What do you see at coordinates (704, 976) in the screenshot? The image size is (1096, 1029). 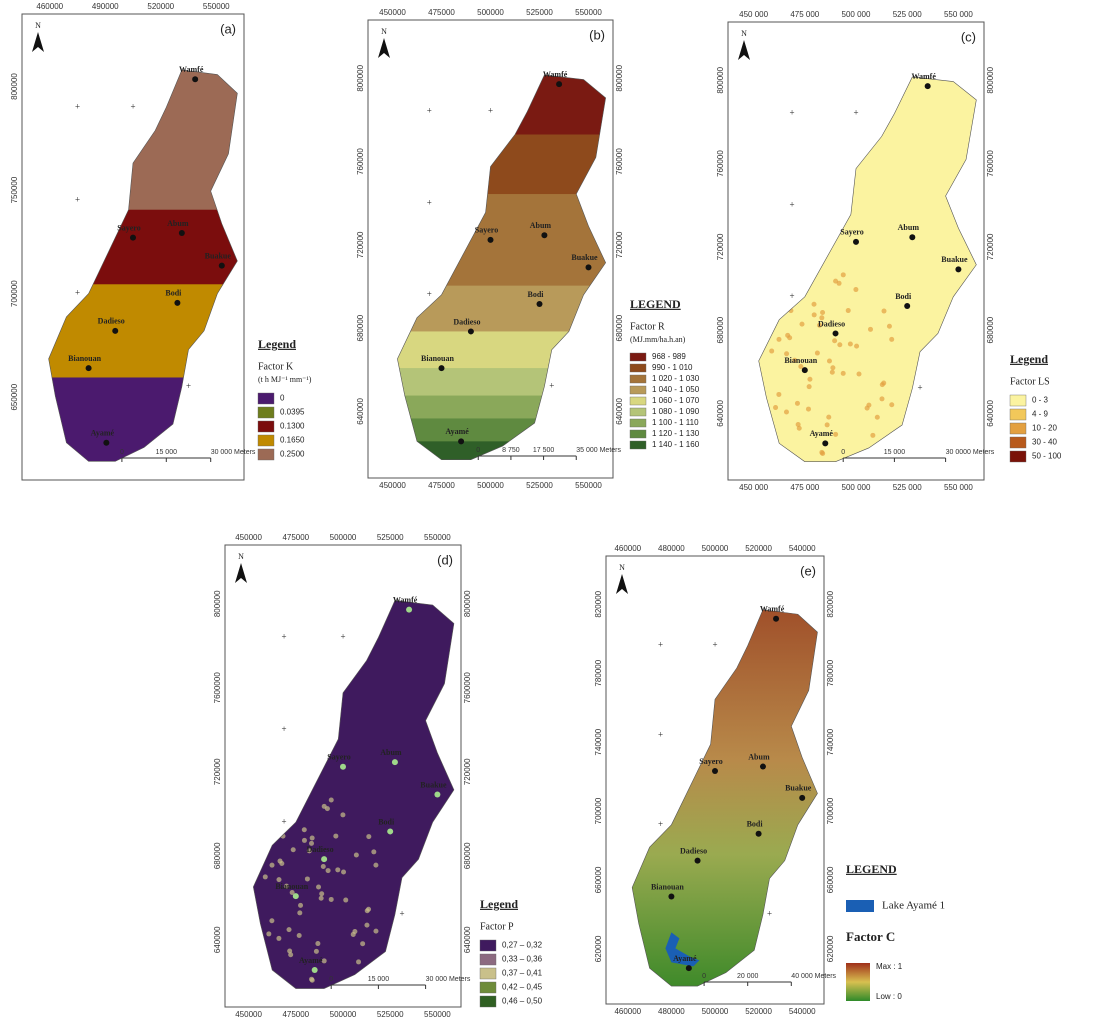 I see `scale-label: 0` at bounding box center [704, 976].